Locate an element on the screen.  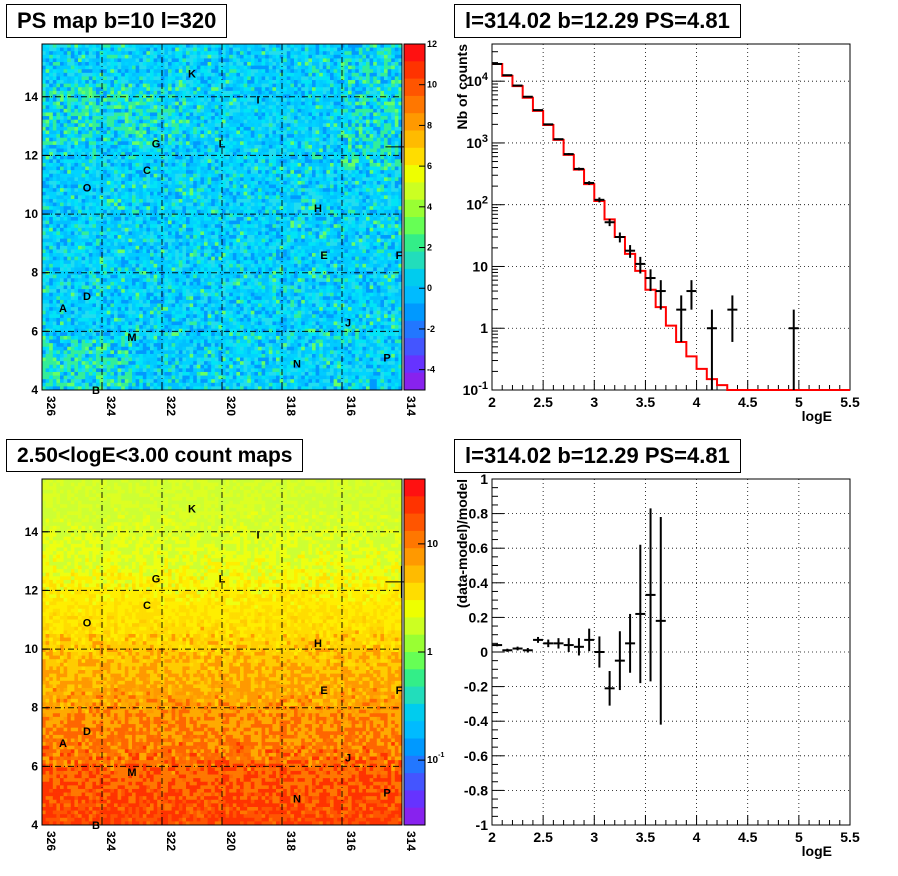
x-tick-label: 322 is located at coordinates (171, 841).